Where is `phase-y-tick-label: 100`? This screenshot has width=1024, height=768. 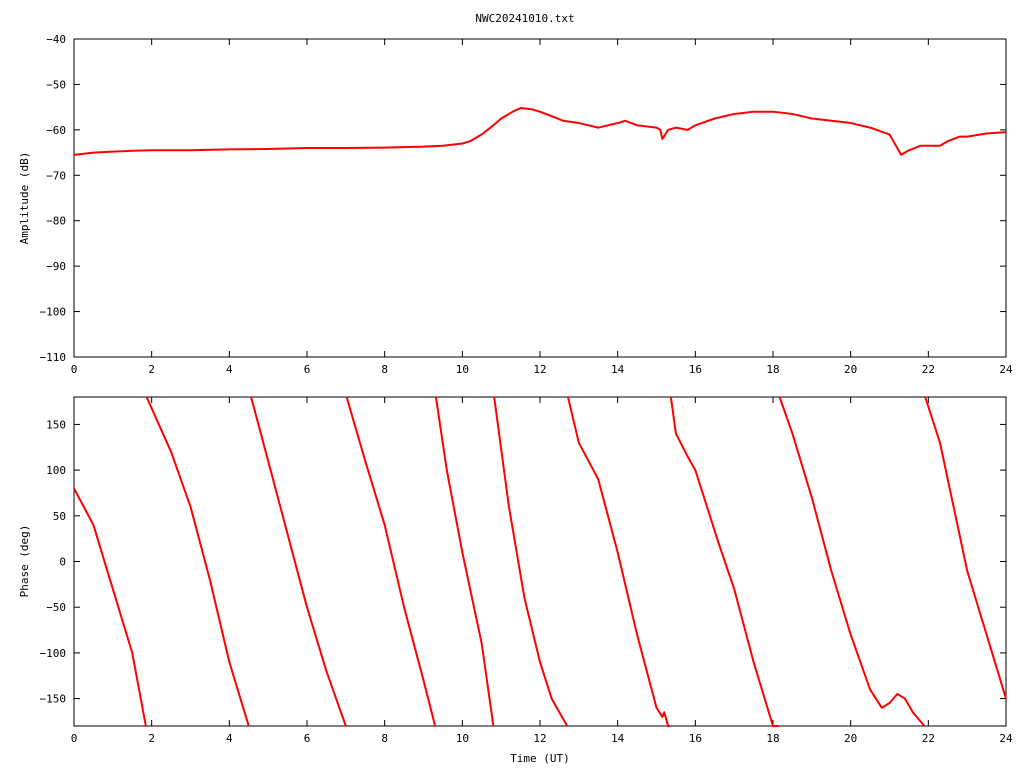 phase-y-tick-label: 100 is located at coordinates (56, 470).